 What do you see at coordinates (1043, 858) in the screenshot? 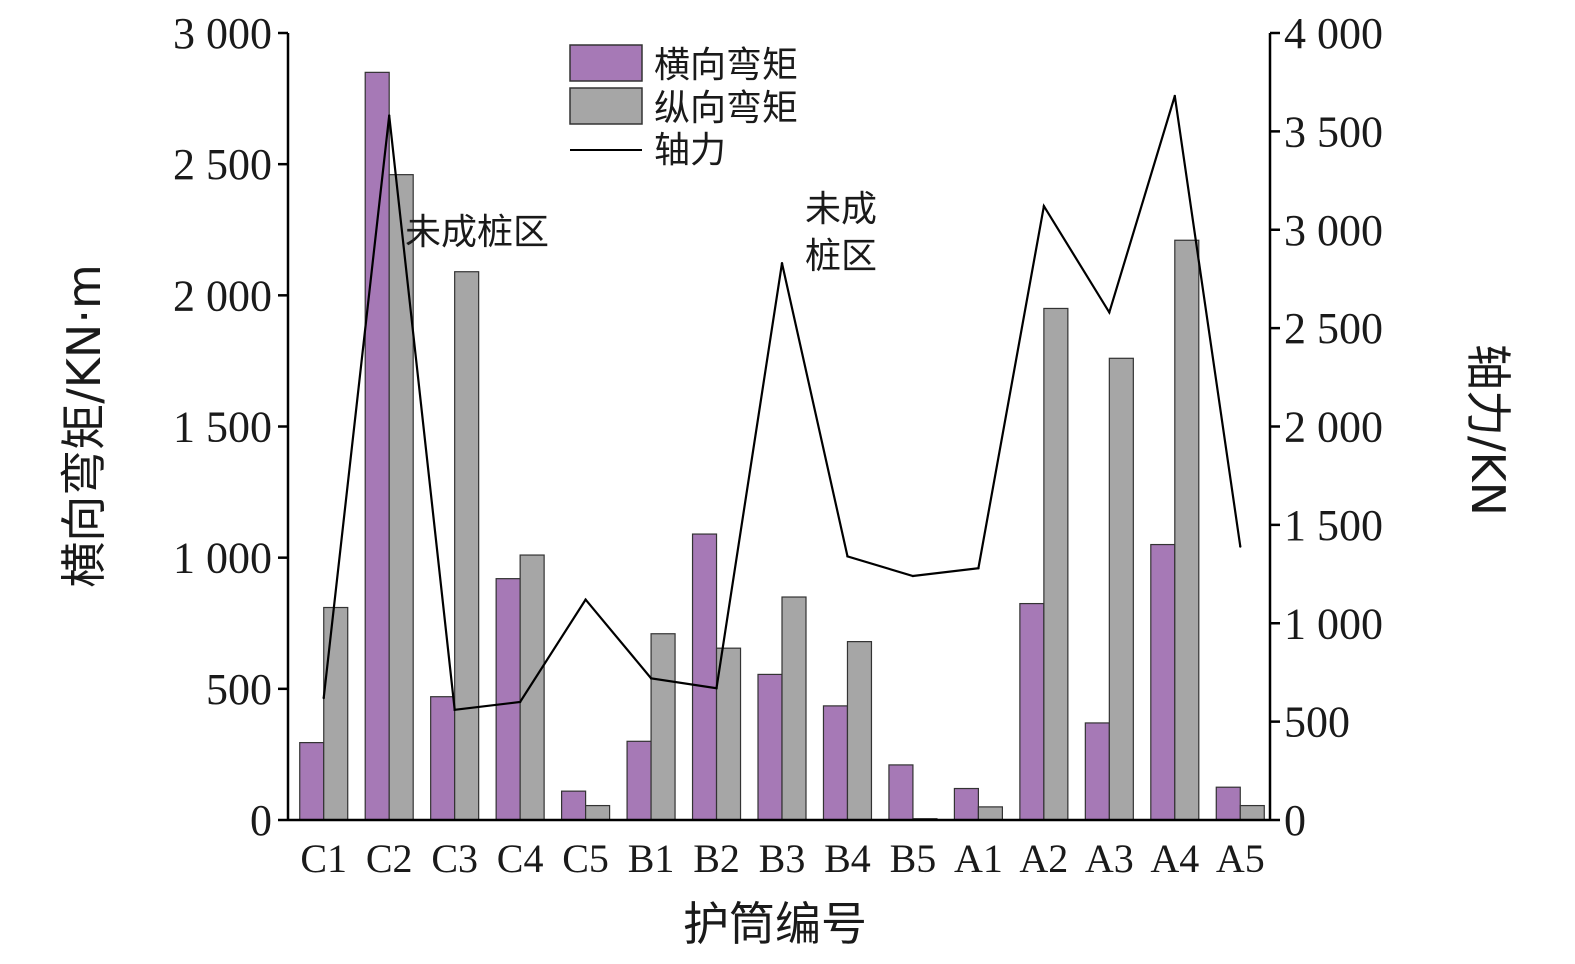
I see `x-category-label-A2: A2` at bounding box center [1043, 858].